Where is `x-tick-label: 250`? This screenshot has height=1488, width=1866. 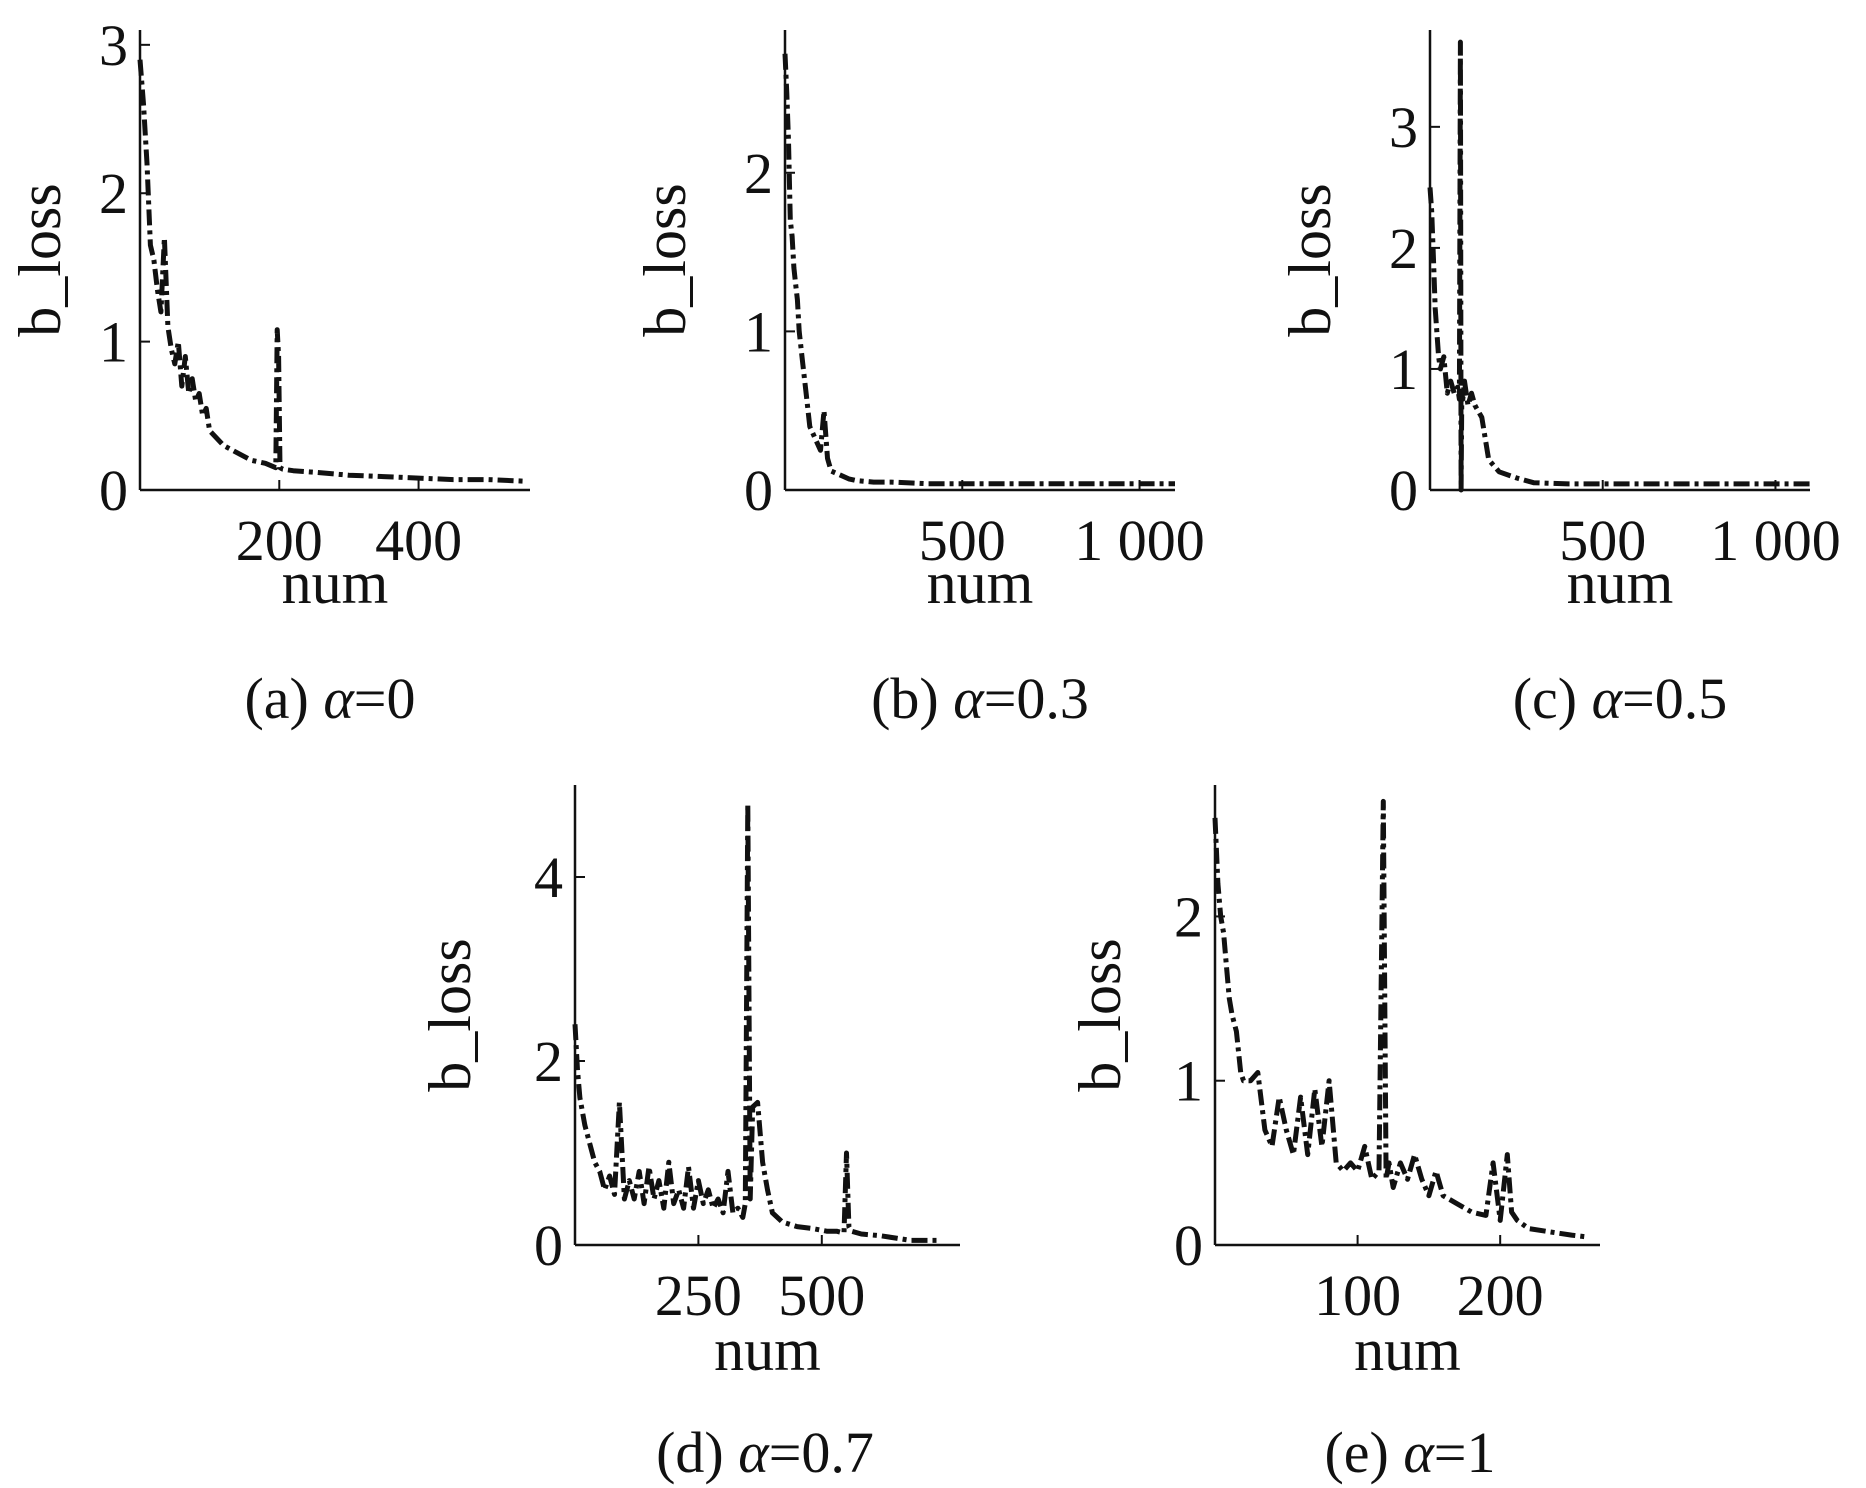 x-tick-label: 250 is located at coordinates (698, 1295).